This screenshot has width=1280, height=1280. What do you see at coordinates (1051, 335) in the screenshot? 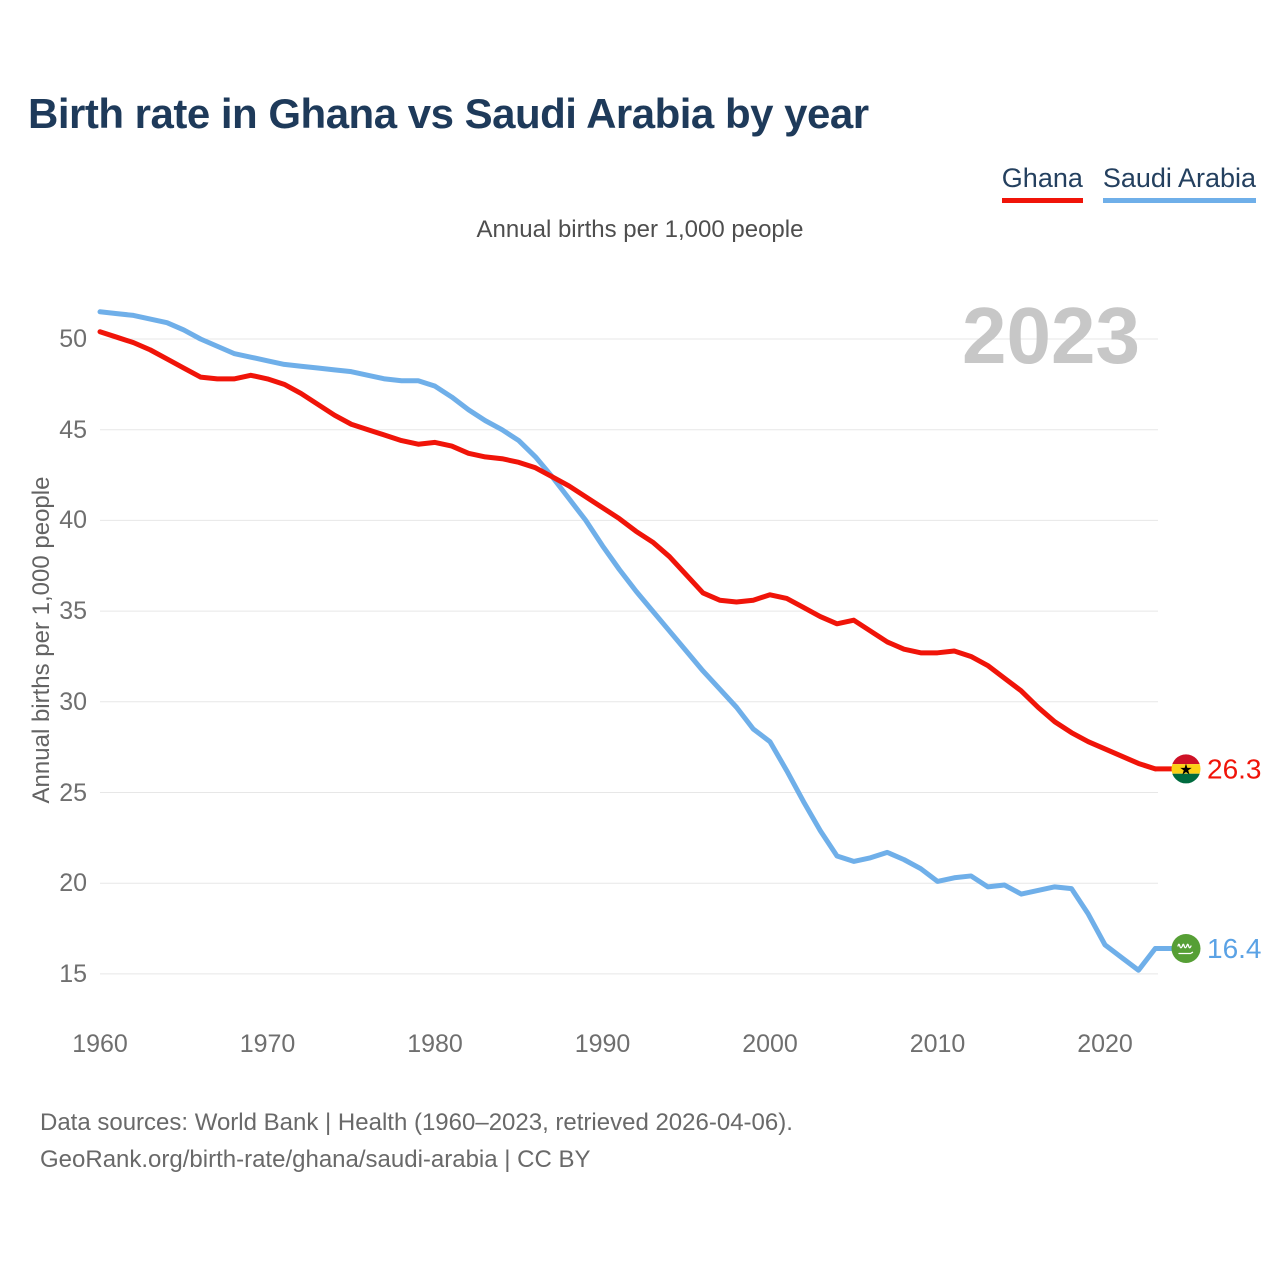
I see `year-watermark: 2023` at bounding box center [1051, 335].